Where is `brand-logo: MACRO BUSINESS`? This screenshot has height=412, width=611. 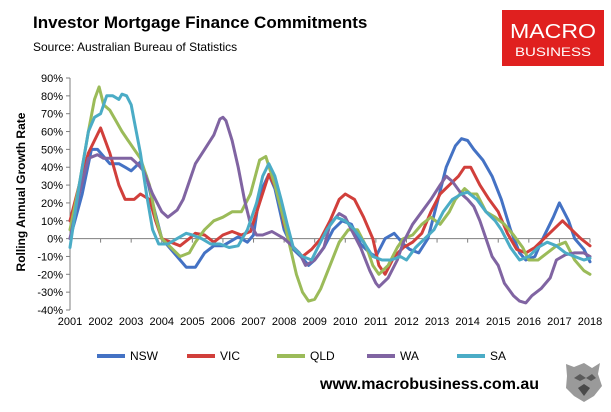
brand-logo: MACRO BUSINESS is located at coordinates (553, 38).